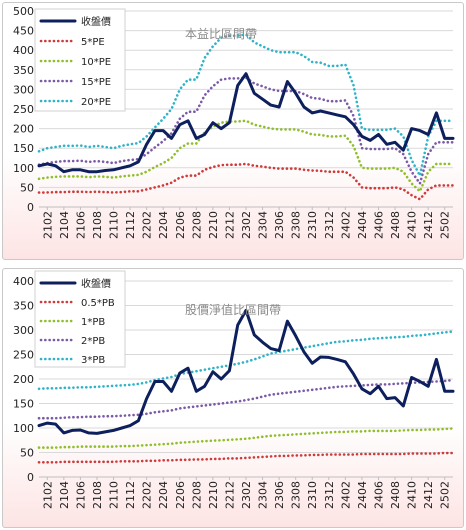 The width and height of the screenshot is (466, 530). I want to click on pe-y-tick-label: 100, so click(23, 168).